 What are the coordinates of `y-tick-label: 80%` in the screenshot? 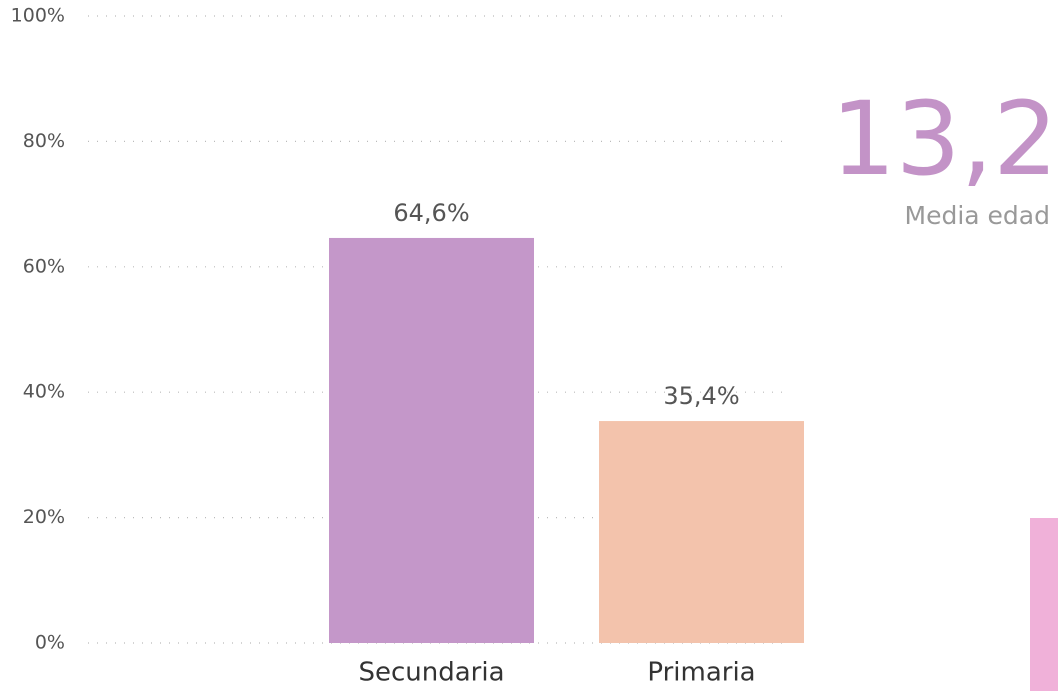 It's located at (44, 141).